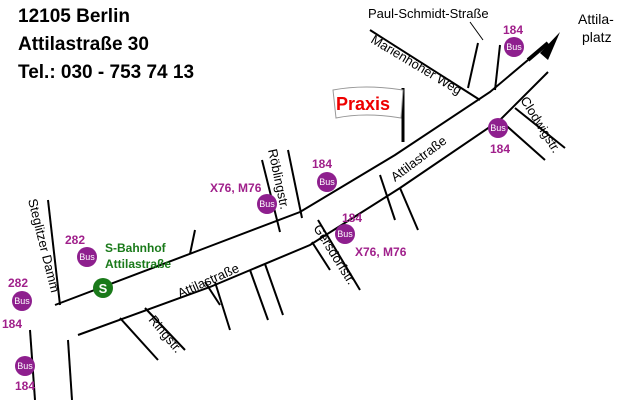 The width and height of the screenshot is (631, 400). I want to click on street-name: Ringstr., so click(166, 333).